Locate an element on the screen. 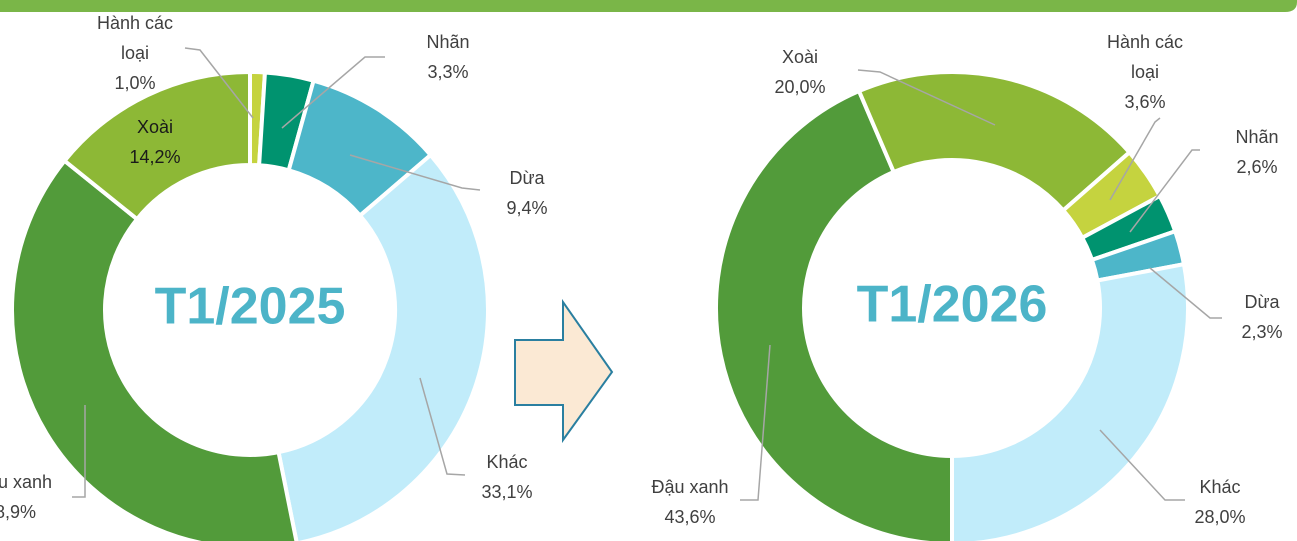 Image resolution: width=1297 pixels, height=541 pixels. slice-value-label: 20,0% is located at coordinates (800, 87).